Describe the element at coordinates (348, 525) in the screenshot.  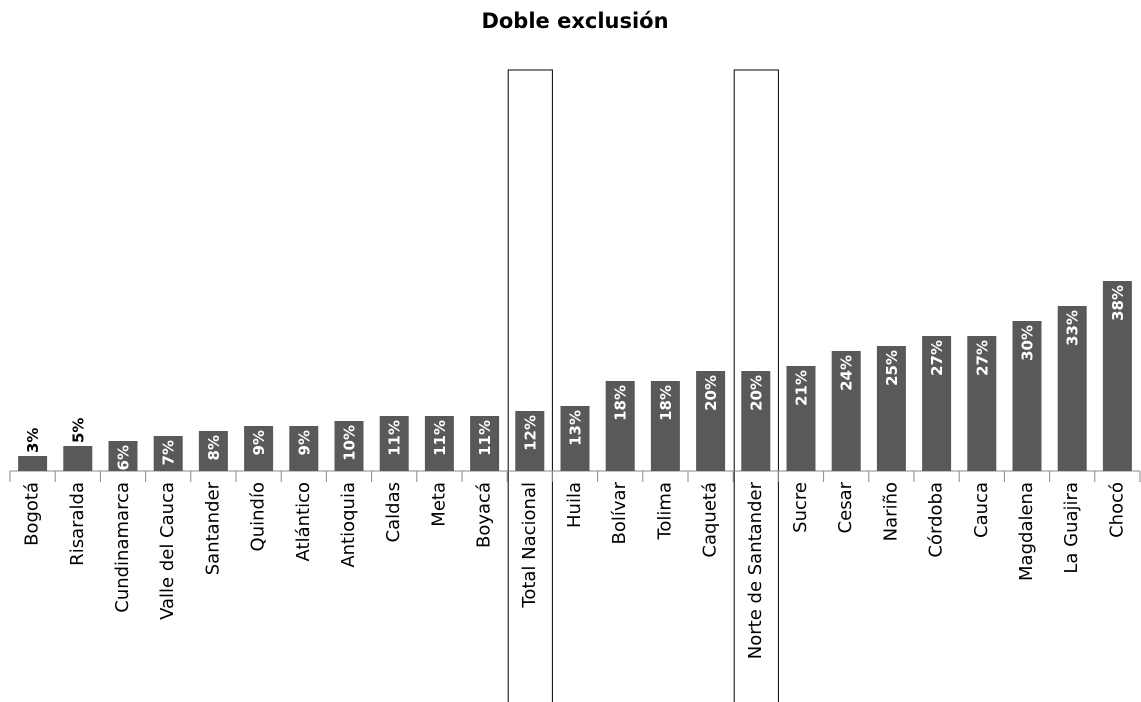
I see `x-tick-label: Antioquia` at that location.